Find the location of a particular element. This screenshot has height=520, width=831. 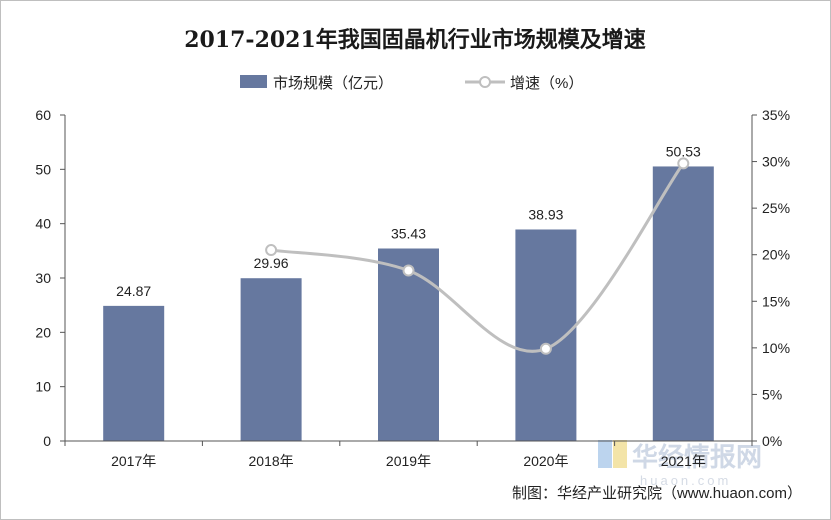

x-tick-label-1: 2018年 is located at coordinates (271, 461).